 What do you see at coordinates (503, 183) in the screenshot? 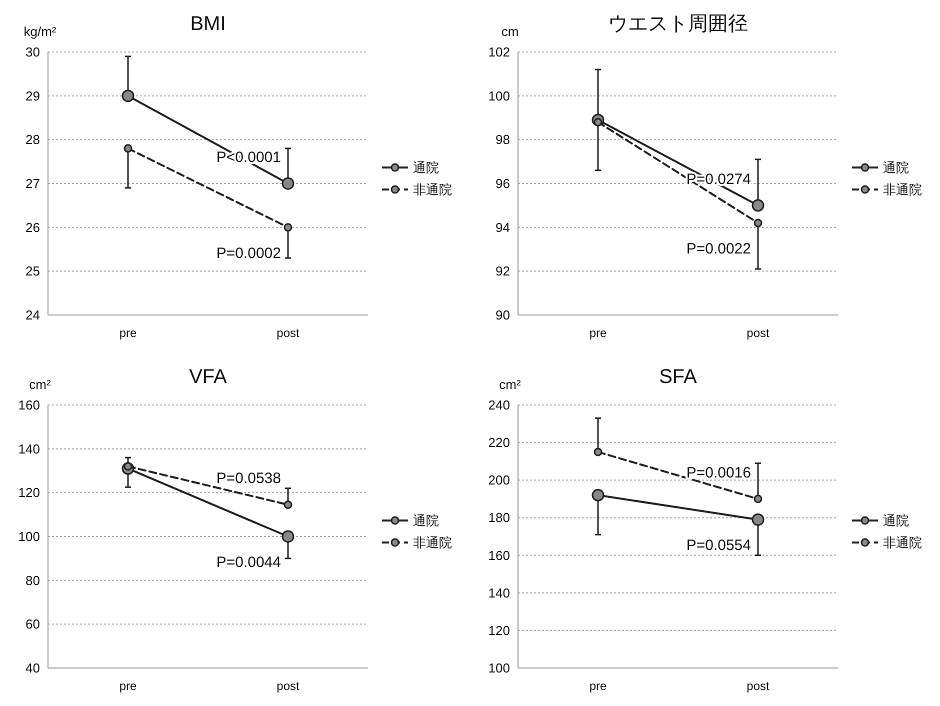
I see `y-tick-label: 96` at bounding box center [503, 183].